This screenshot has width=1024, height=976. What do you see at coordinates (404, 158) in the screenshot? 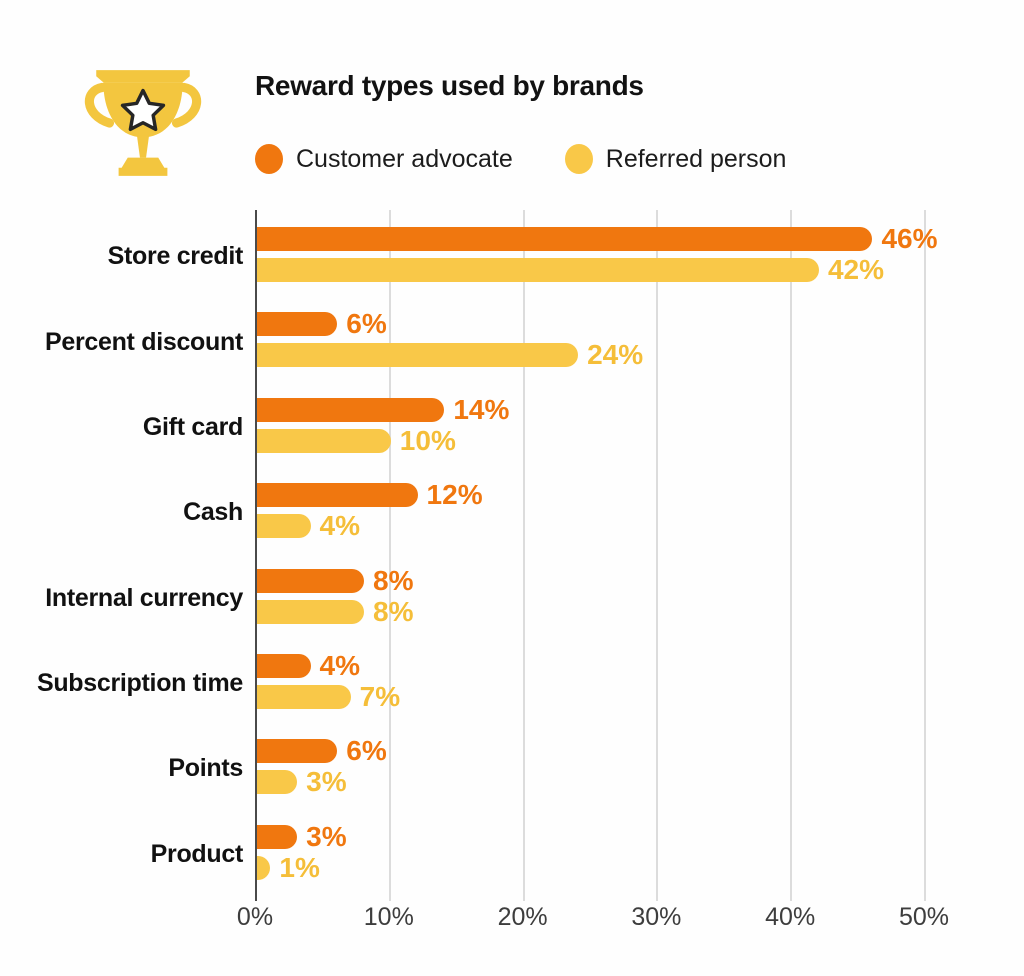
I see `legend-label: Customer advocate` at bounding box center [404, 158].